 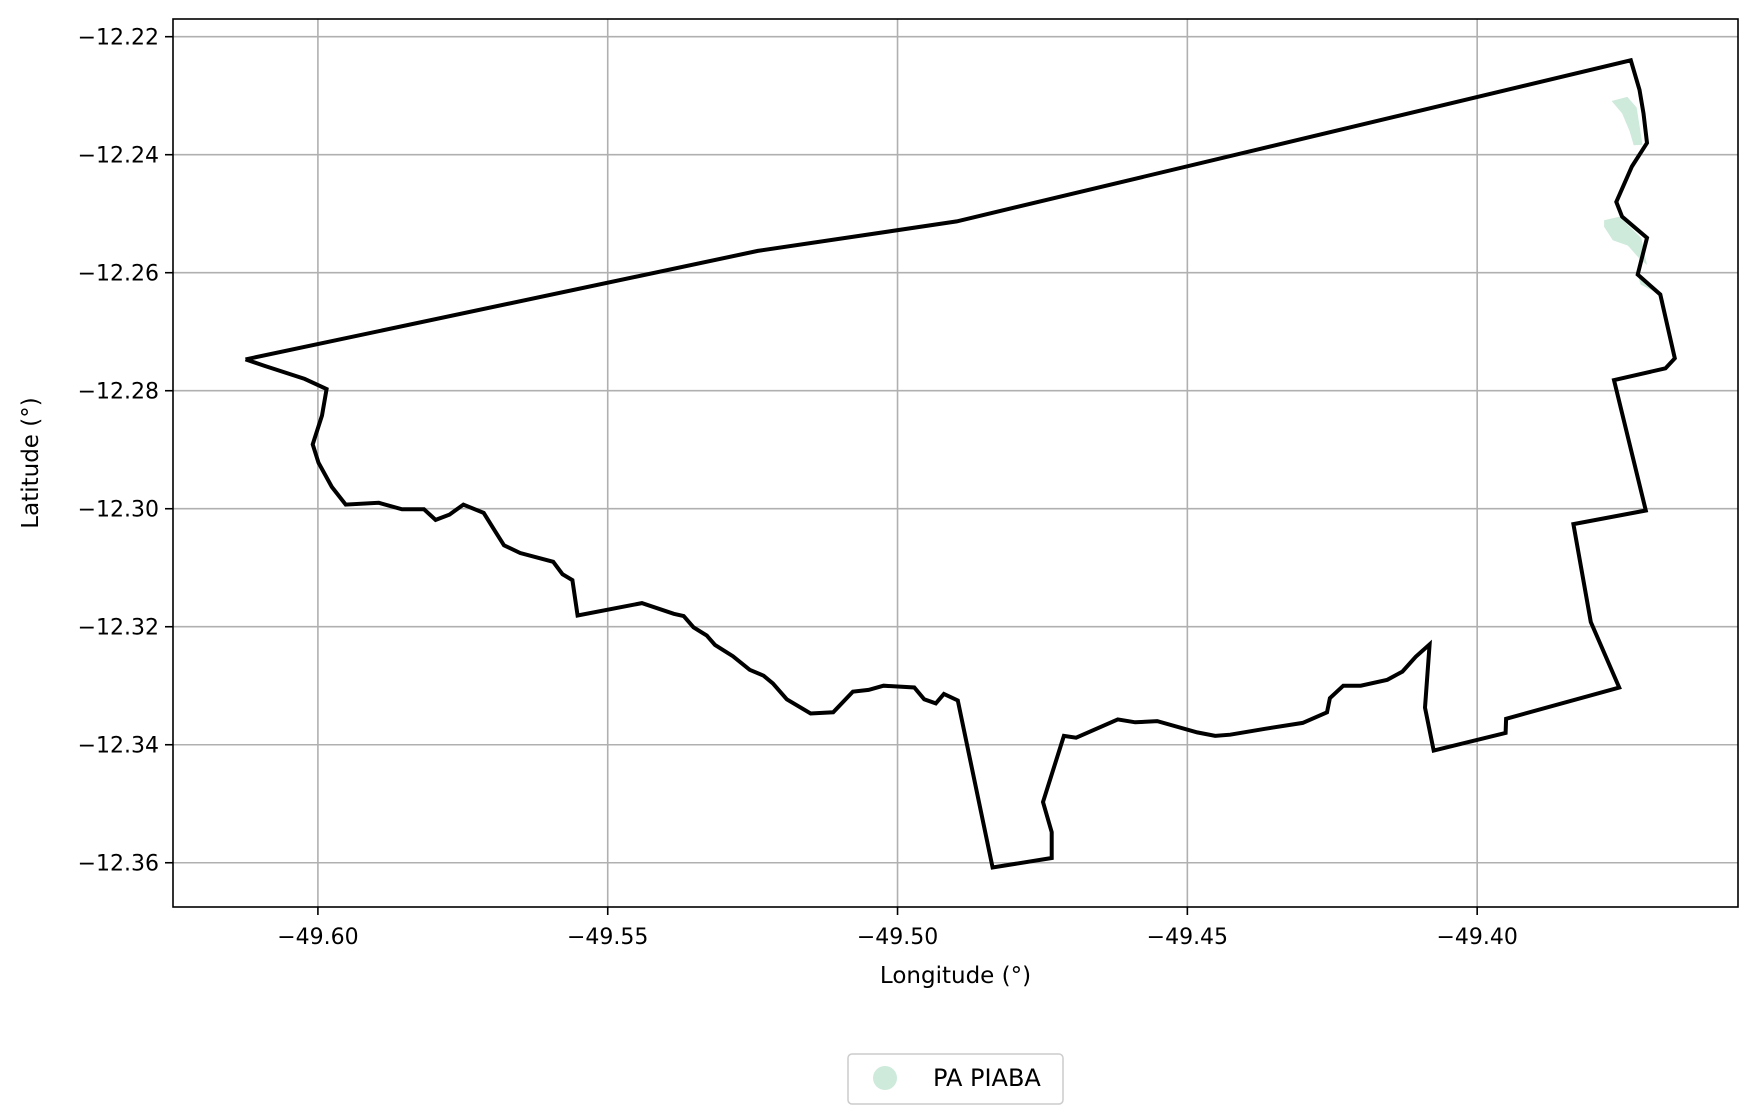 I want to click on y-axis-label: Latitude (°), so click(x=31, y=462).